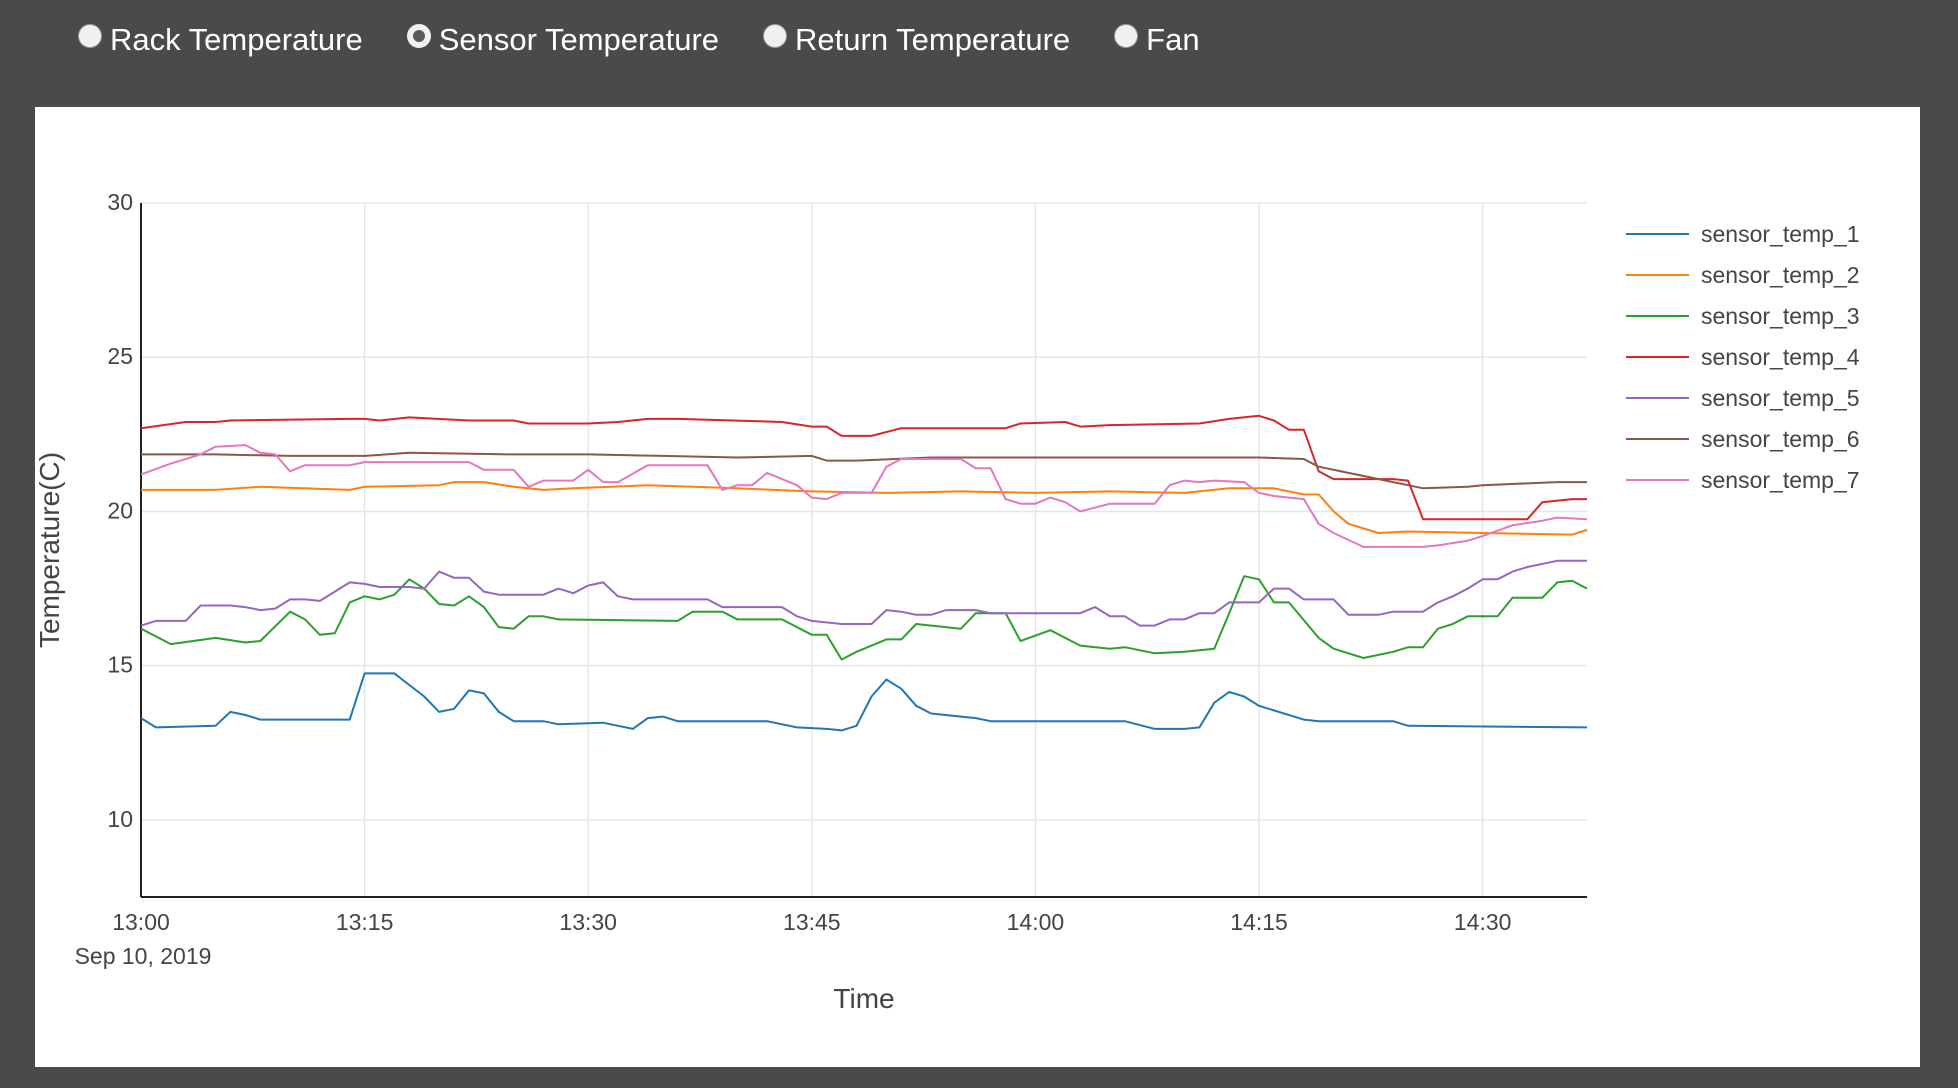 Image resolution: width=1958 pixels, height=1088 pixels. What do you see at coordinates (120, 510) in the screenshot?
I see `y-tick-label: 20` at bounding box center [120, 510].